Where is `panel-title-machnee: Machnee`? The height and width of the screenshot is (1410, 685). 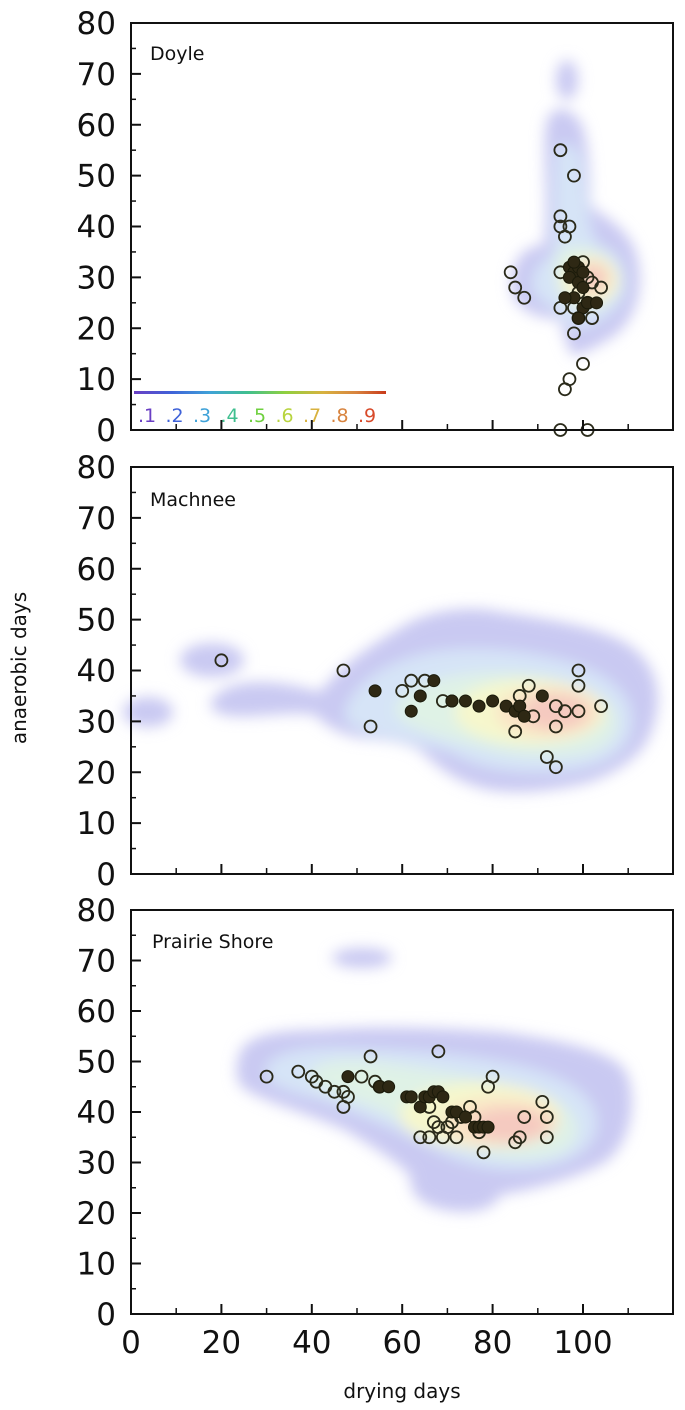
panel-title-machnee: Machnee is located at coordinates (193, 500).